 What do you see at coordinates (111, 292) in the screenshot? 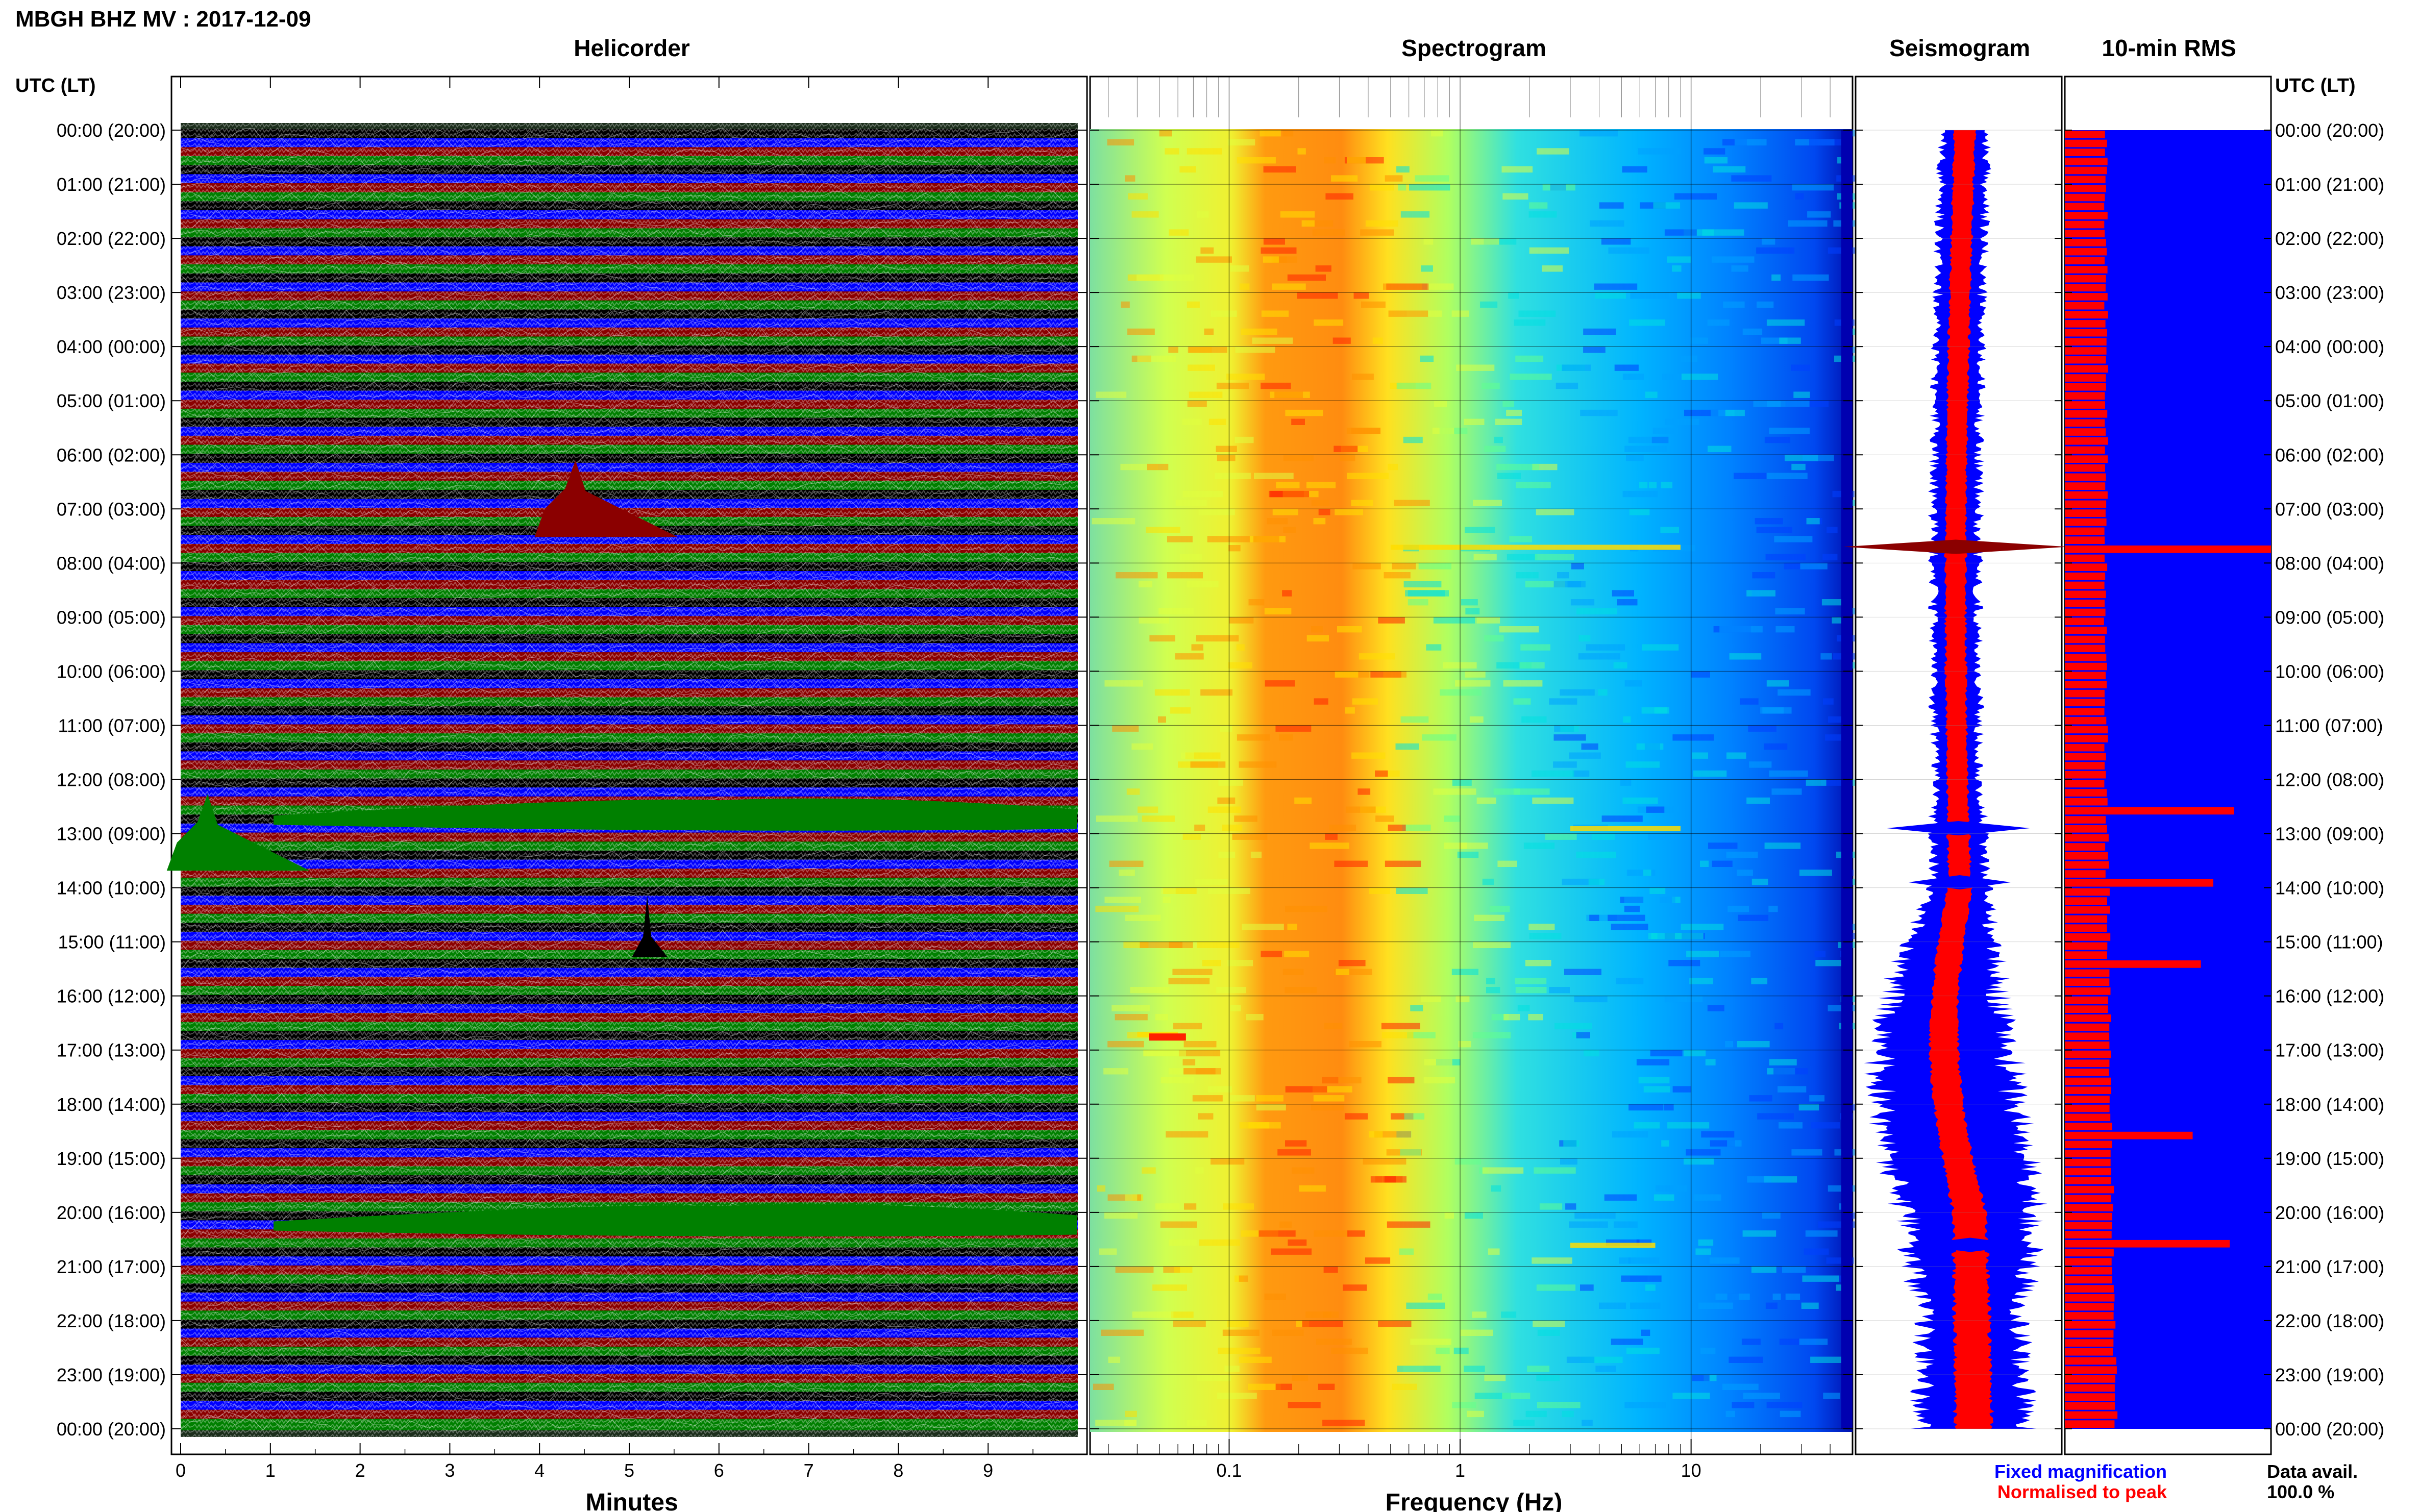
I see `time-label-left: 03:00 (23:00)` at bounding box center [111, 292].